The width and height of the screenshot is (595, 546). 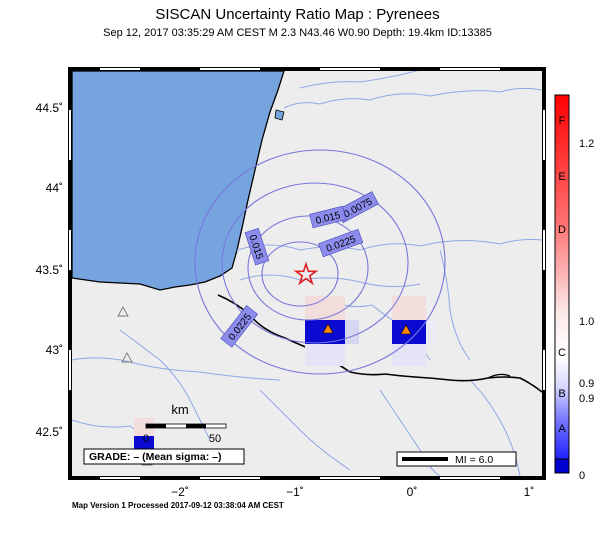 I want to click on x-tick-label: −1˚, so click(x=295, y=492).